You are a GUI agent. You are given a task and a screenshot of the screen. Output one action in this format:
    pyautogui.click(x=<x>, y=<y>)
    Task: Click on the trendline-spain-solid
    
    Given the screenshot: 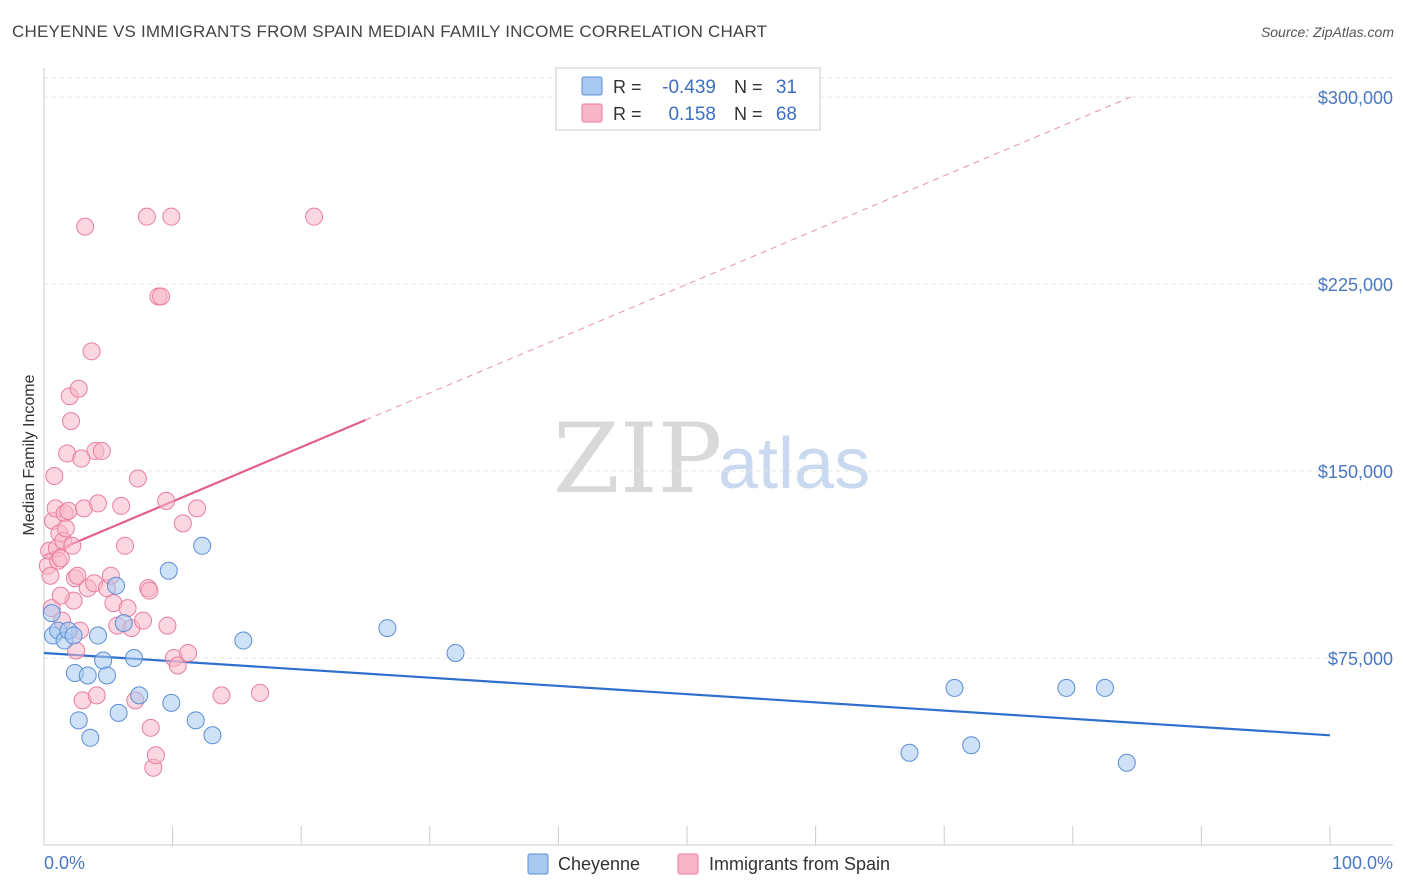 What is the action you would take?
    pyautogui.click(x=204, y=488)
    